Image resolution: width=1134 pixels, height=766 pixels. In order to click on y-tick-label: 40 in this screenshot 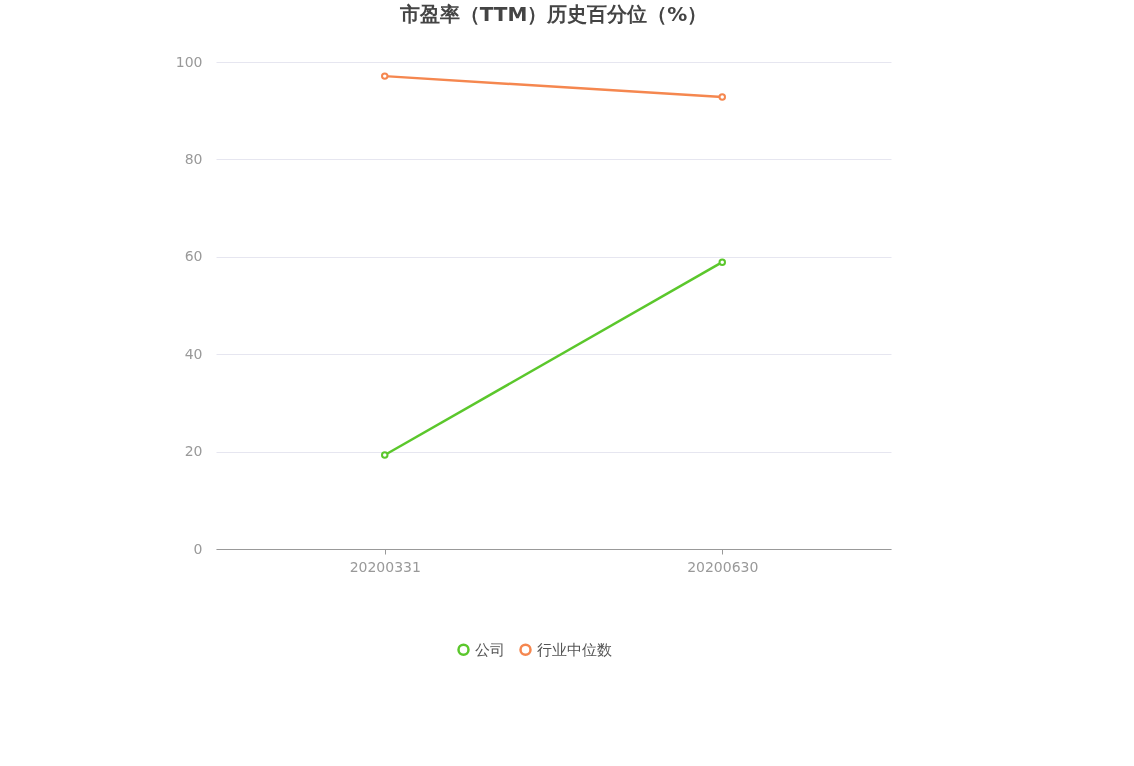, I will do `click(193, 353)`.